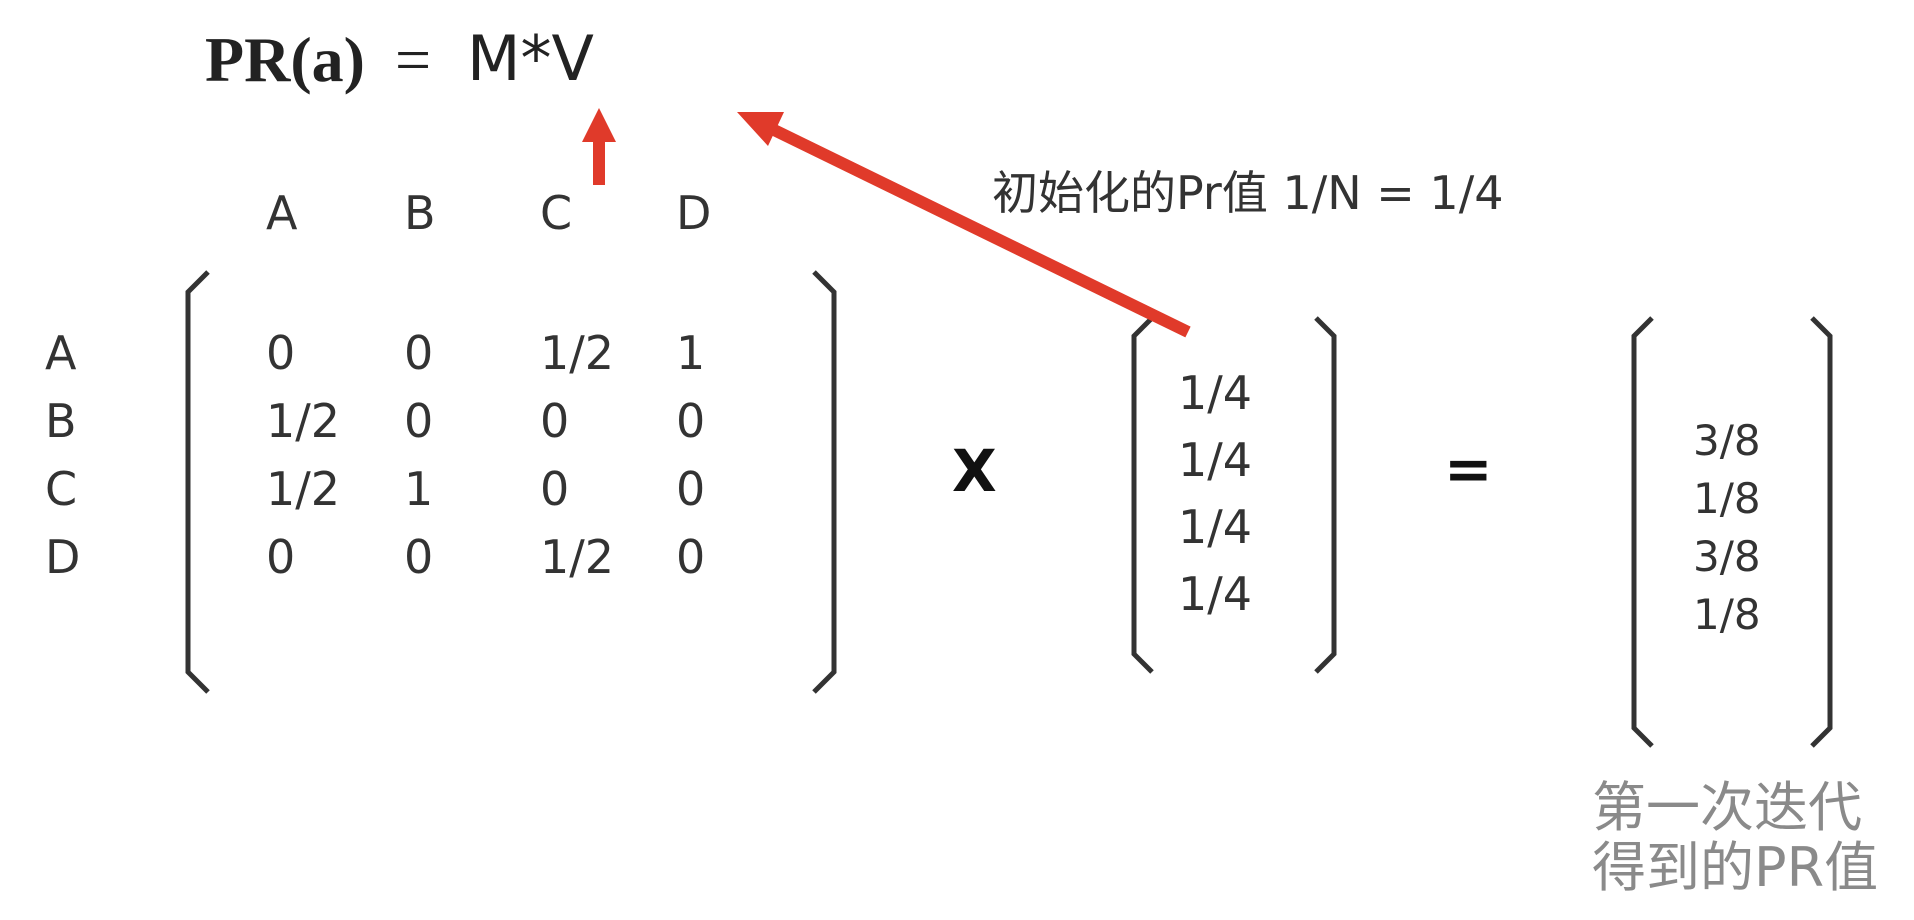  I want to click on arrow-up-icon, so click(599, 146).